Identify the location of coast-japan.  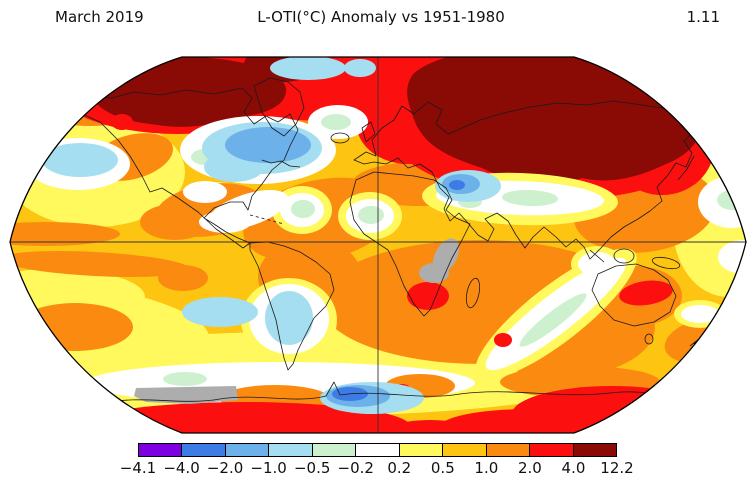
(686, 168).